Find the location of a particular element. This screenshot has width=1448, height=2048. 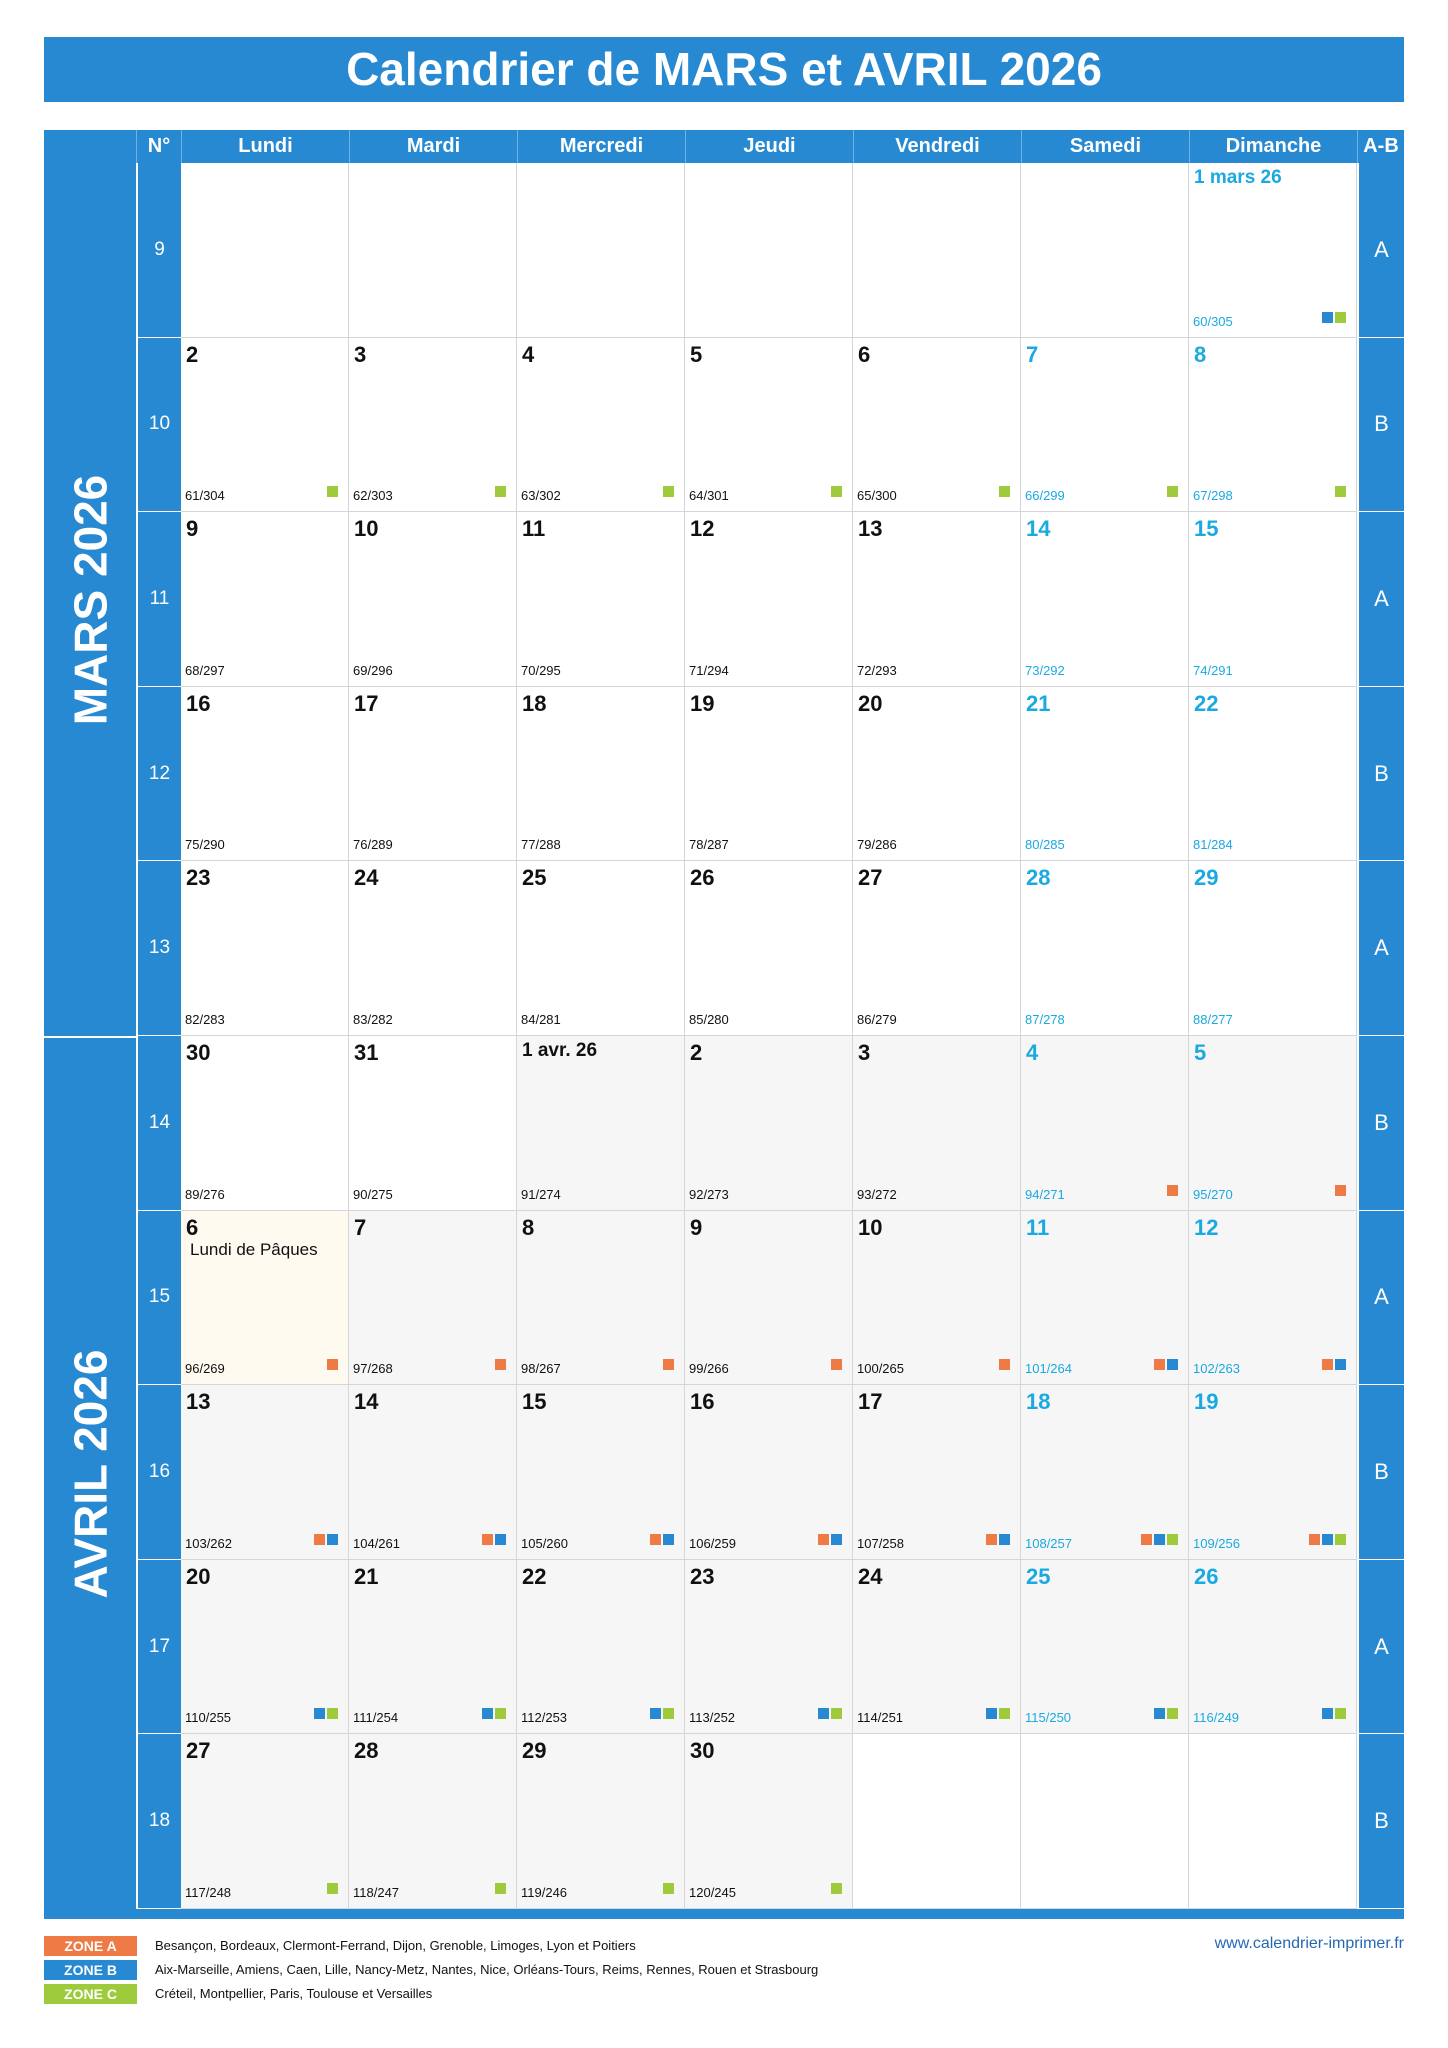

day-cell: 1 mars 26 60/305 is located at coordinates (1273, 250).